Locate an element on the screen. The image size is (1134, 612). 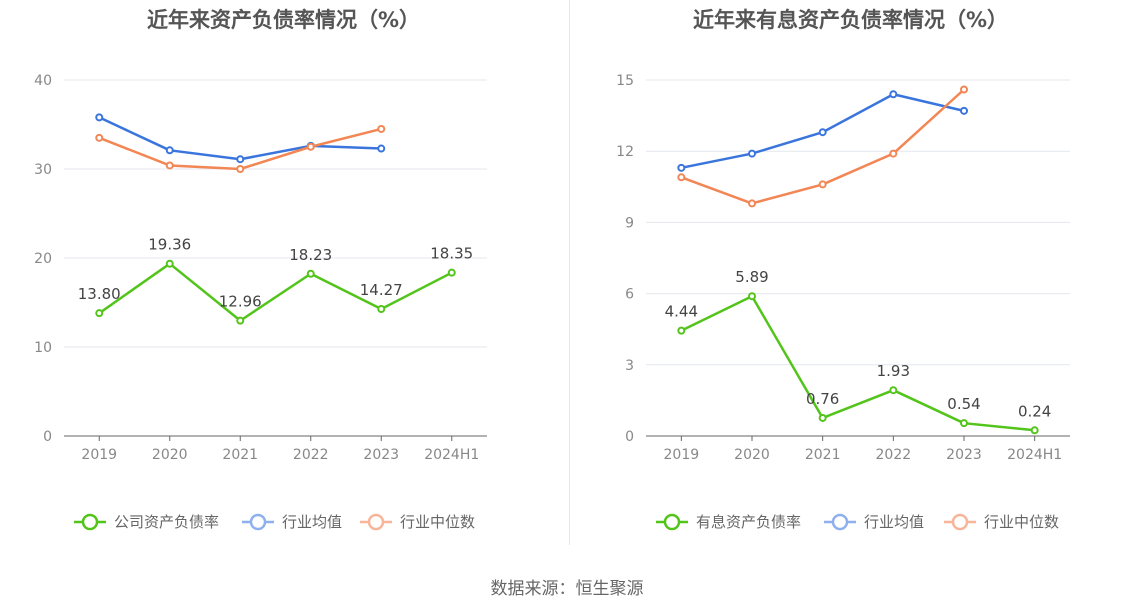
legend-label: 公司资产负债率 is located at coordinates (166, 522).